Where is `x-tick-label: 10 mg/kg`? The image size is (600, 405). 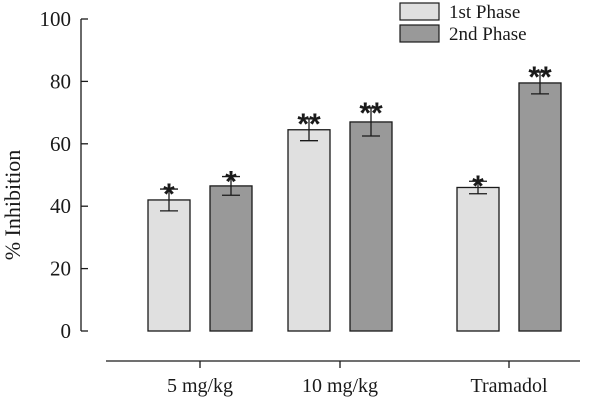 x-tick-label: 10 mg/kg is located at coordinates (340, 386).